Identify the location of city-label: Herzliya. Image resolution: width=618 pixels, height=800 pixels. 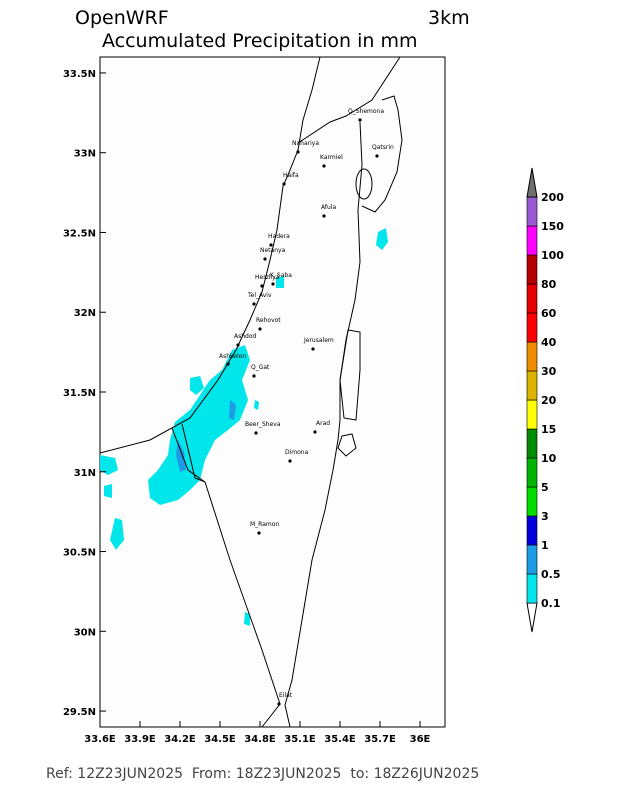
(267, 277).